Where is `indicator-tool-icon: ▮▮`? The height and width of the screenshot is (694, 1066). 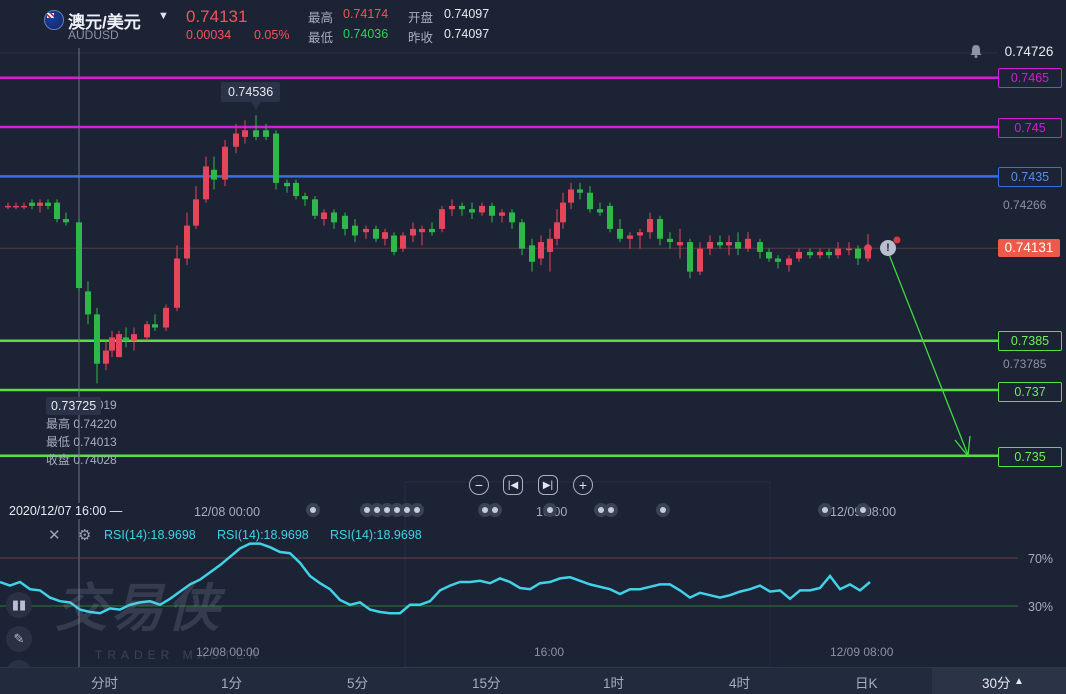
indicator-tool-icon: ▮▮ is located at coordinates (19, 605).